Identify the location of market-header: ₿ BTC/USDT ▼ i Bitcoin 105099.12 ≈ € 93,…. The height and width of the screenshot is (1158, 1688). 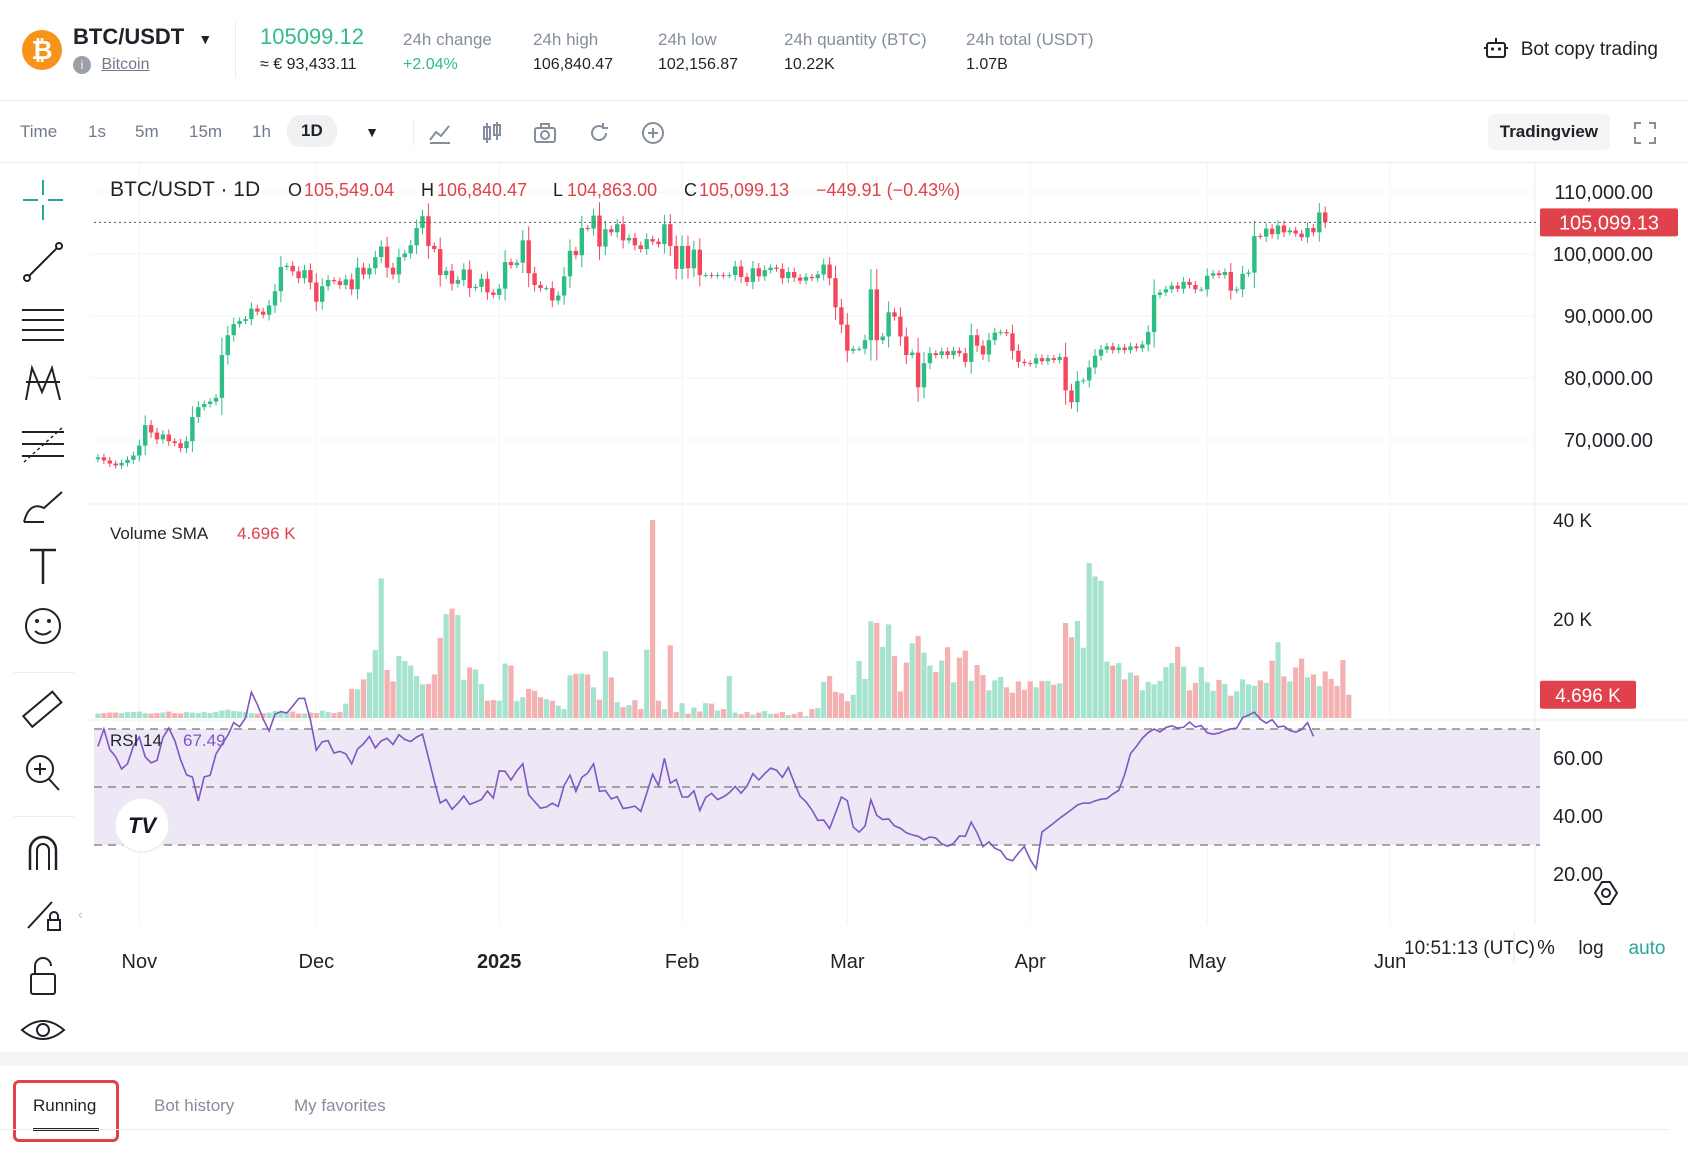
(844, 50).